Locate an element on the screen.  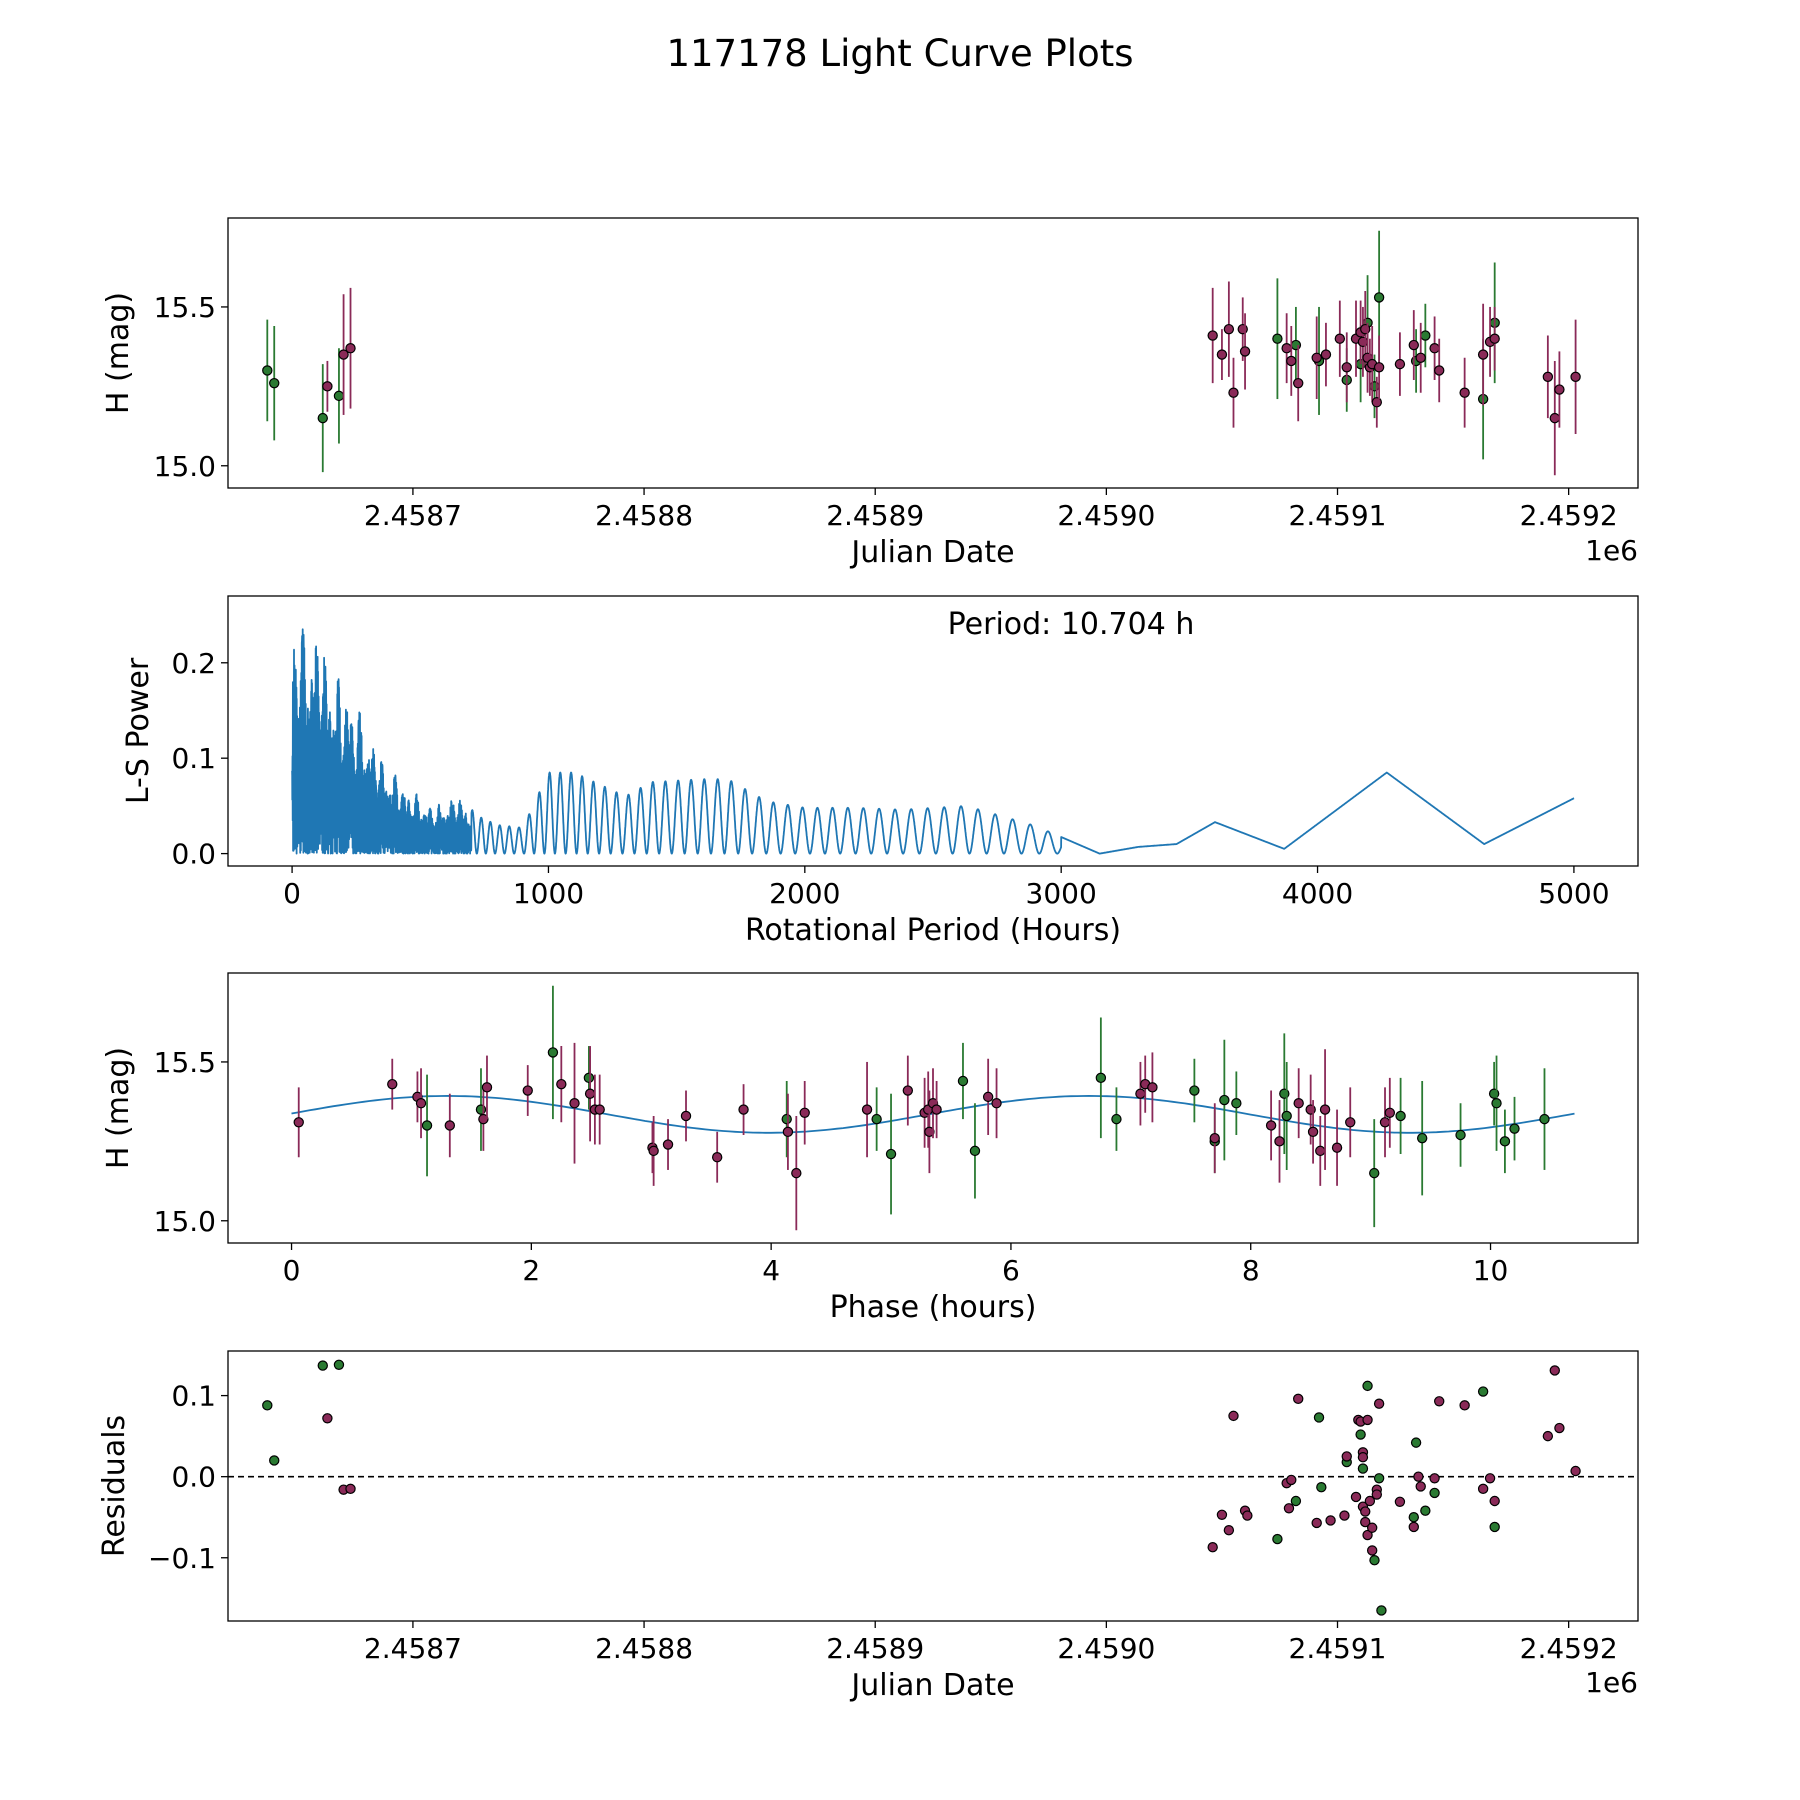
phased-xtick-label: 6 is located at coordinates (1011, 1270).